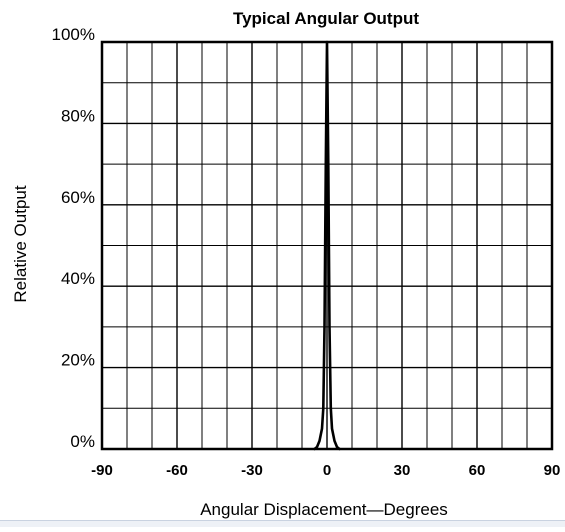 The width and height of the screenshot is (565, 532). I want to click on y-tick-label: 80%, so click(78, 115).